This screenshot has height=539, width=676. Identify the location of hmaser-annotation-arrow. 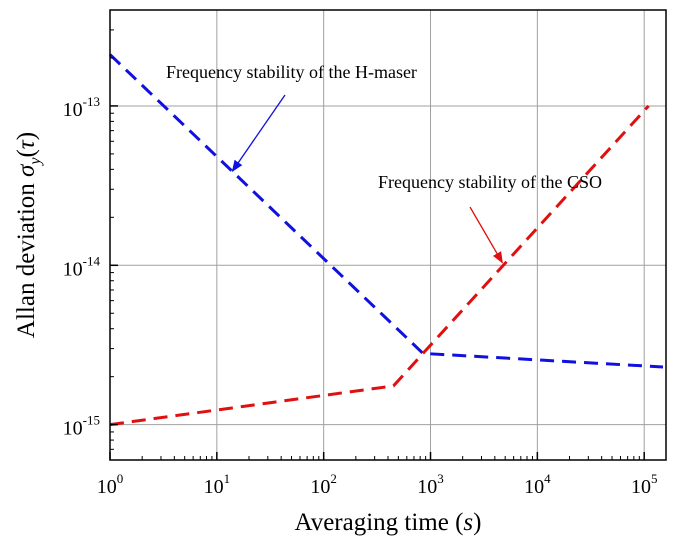
(258, 133).